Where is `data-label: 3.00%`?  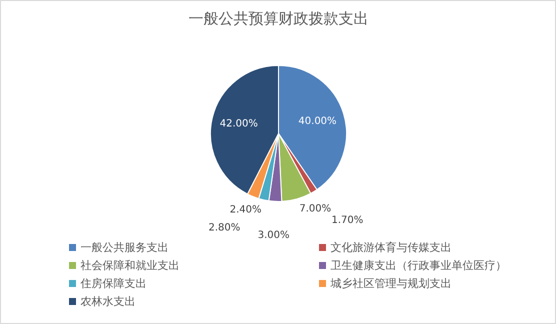
data-label: 3.00% is located at coordinates (274, 235).